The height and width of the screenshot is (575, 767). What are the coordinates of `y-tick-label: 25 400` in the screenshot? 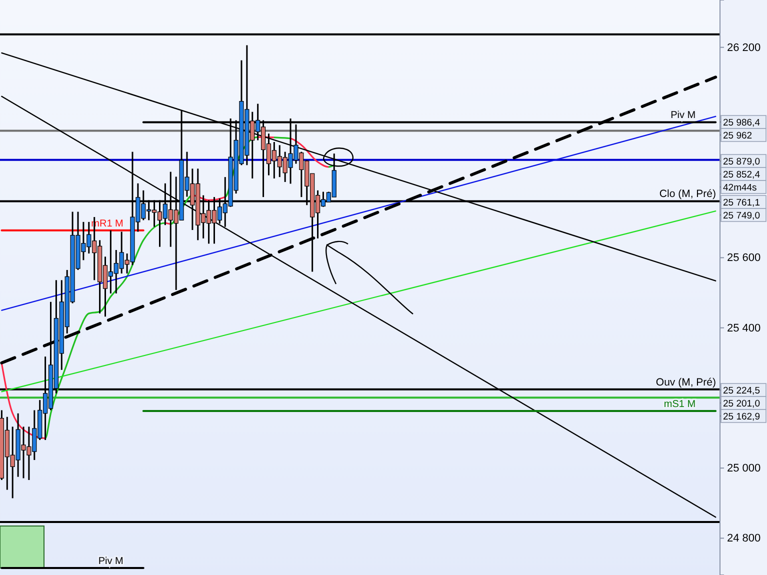 It's located at (744, 328).